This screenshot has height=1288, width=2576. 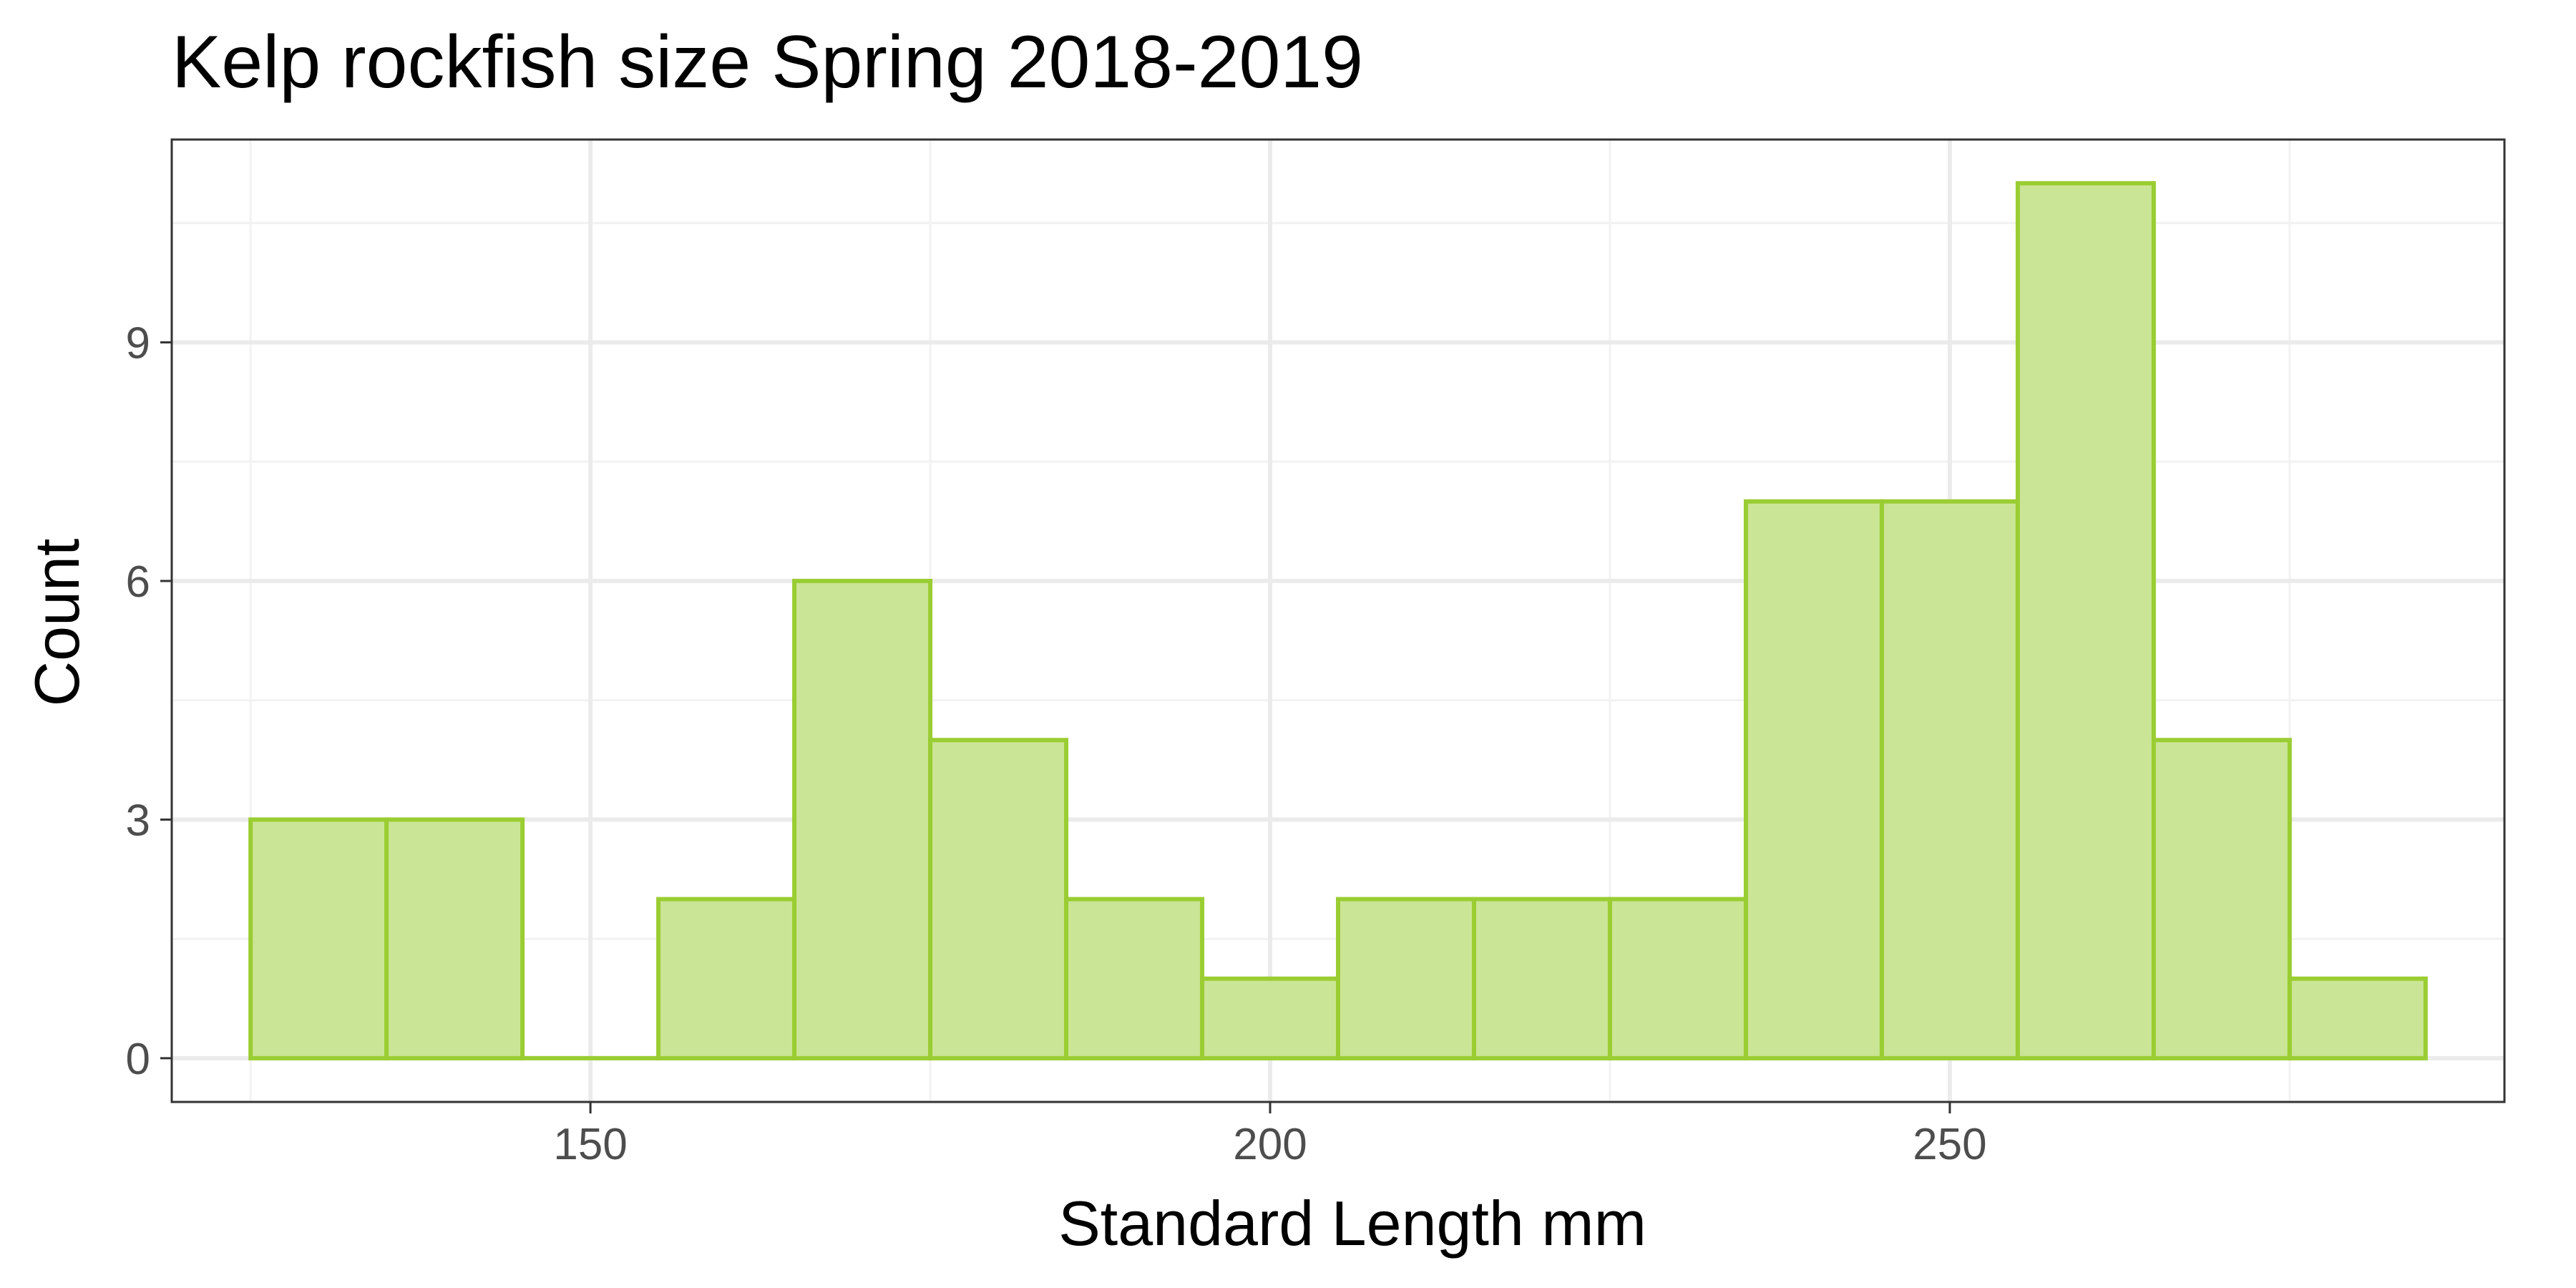 I want to click on chart-title: Kelp rockfish size Spring 2018-2019, so click(x=767, y=62).